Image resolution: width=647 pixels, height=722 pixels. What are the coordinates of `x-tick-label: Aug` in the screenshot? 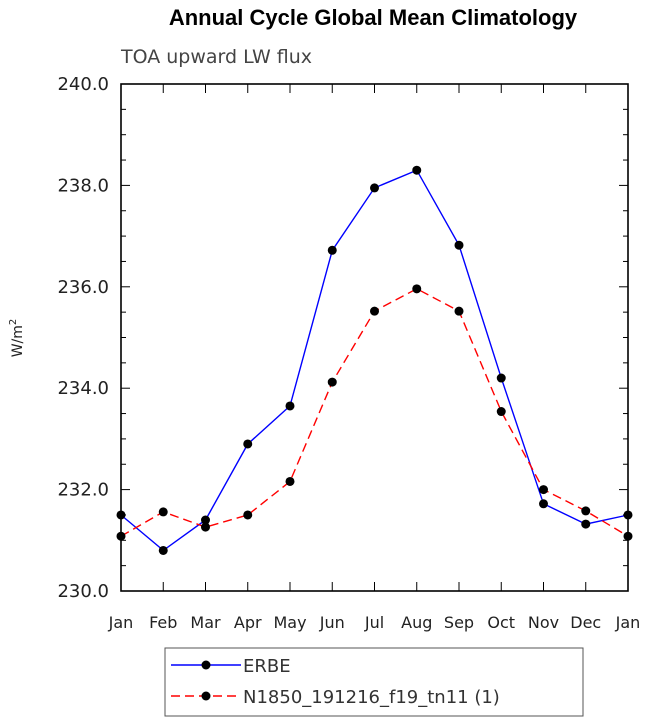 It's located at (416, 622).